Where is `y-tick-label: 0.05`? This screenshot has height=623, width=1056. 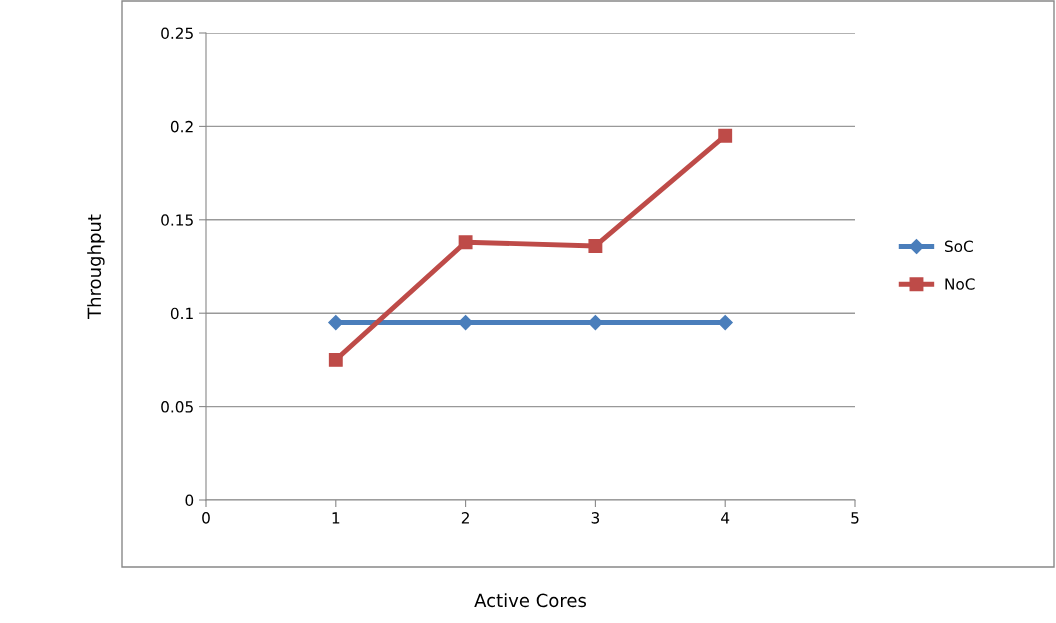
y-tick-label: 0.05 is located at coordinates (177, 407).